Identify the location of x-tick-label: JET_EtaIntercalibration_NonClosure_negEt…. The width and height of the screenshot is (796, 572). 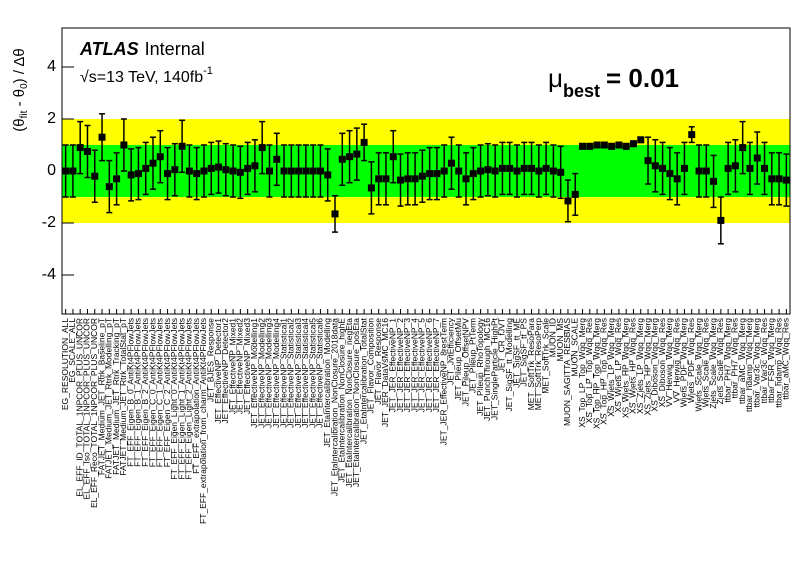
(349, 403).